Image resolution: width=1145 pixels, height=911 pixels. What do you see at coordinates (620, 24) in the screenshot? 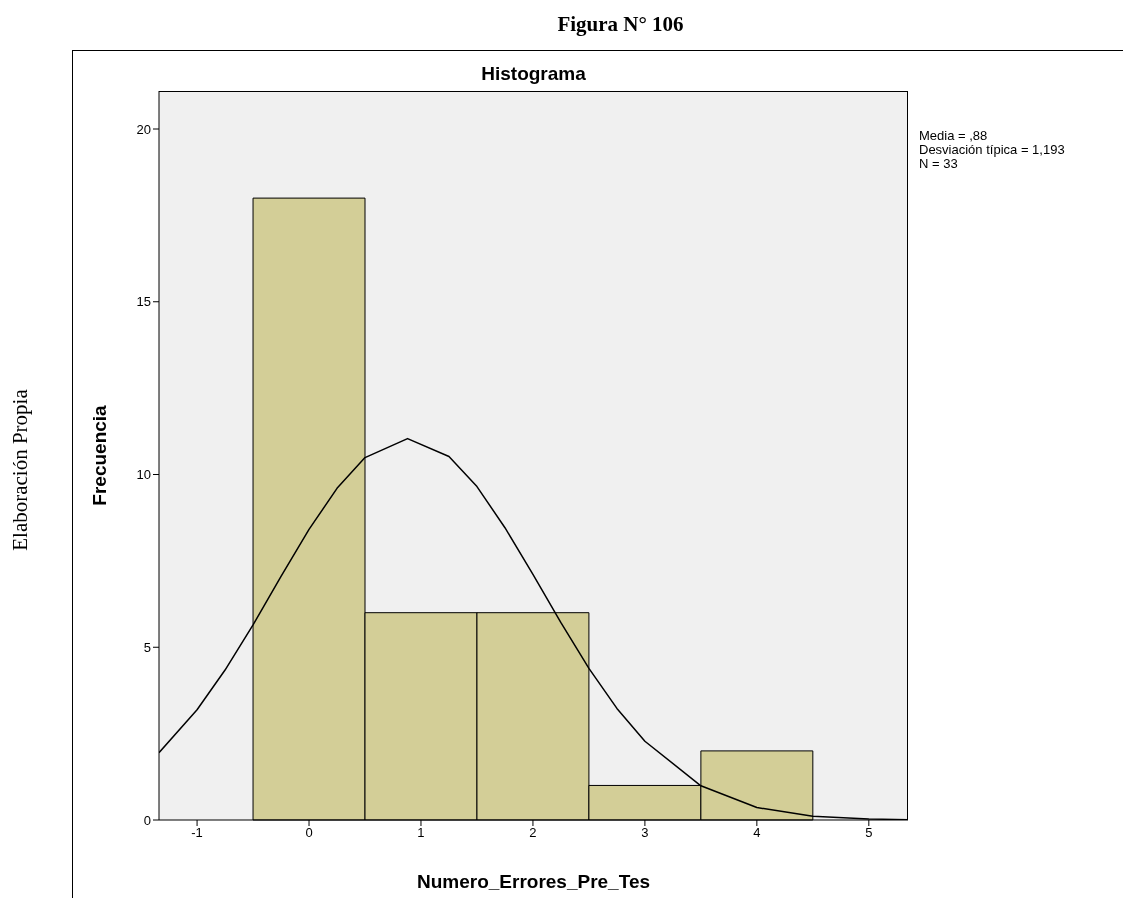
I see `chart-title: Figura N° 106` at bounding box center [620, 24].